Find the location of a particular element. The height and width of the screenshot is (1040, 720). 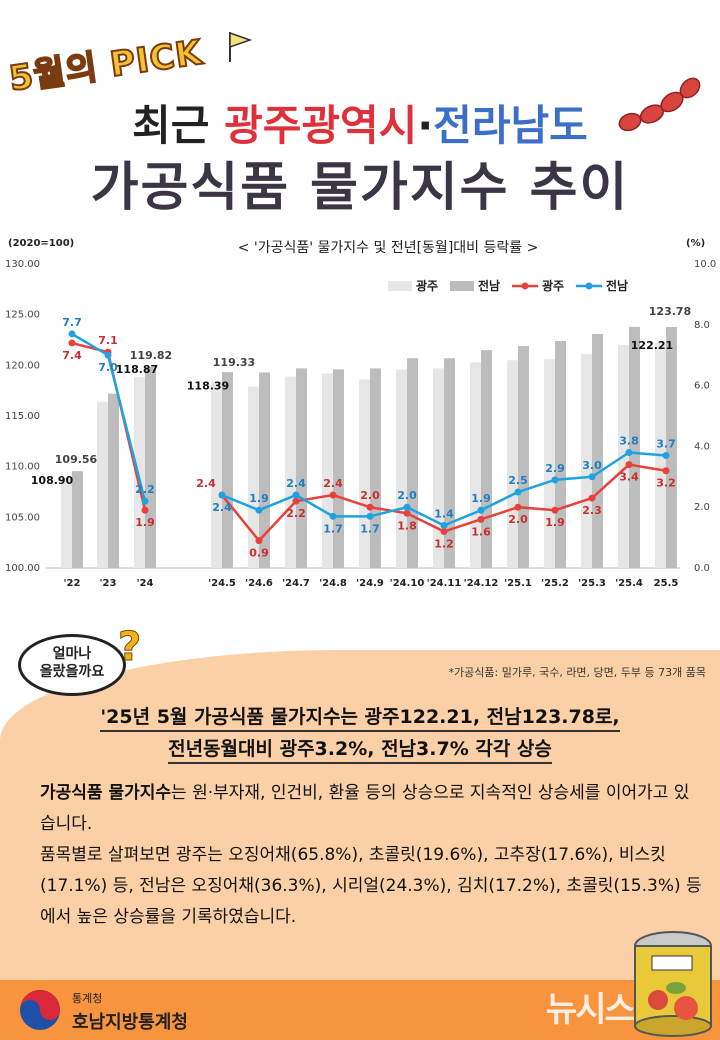

x-tick-label: '24.12 is located at coordinates (481, 583).